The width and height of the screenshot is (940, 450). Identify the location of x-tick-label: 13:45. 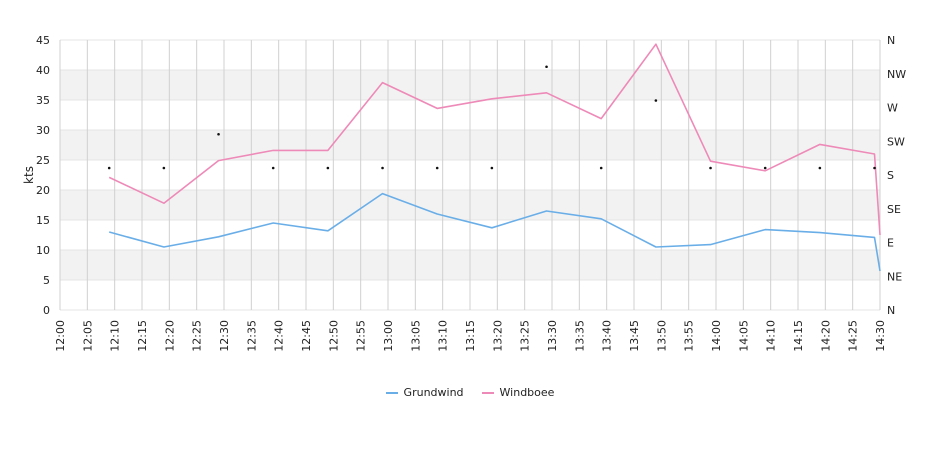
(634, 336).